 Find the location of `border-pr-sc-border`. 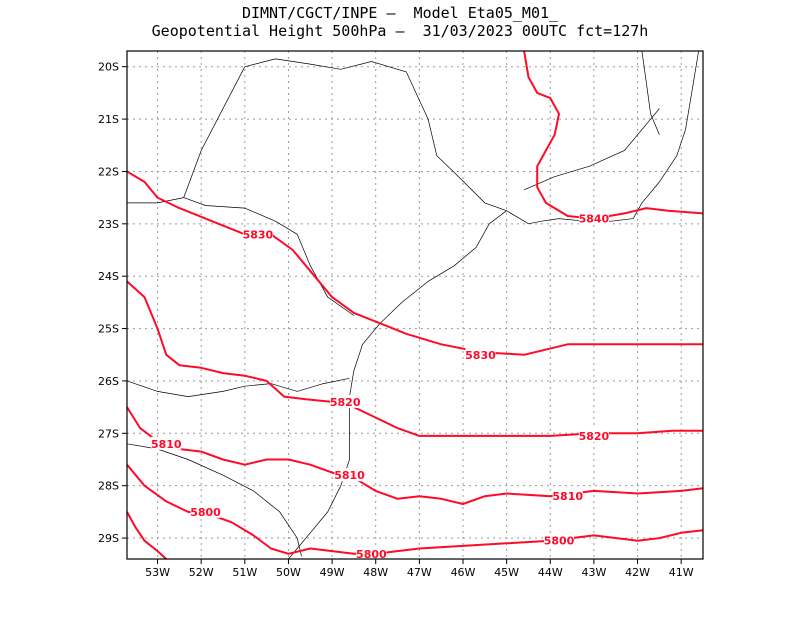

border-pr-sc-border is located at coordinates (238, 387).